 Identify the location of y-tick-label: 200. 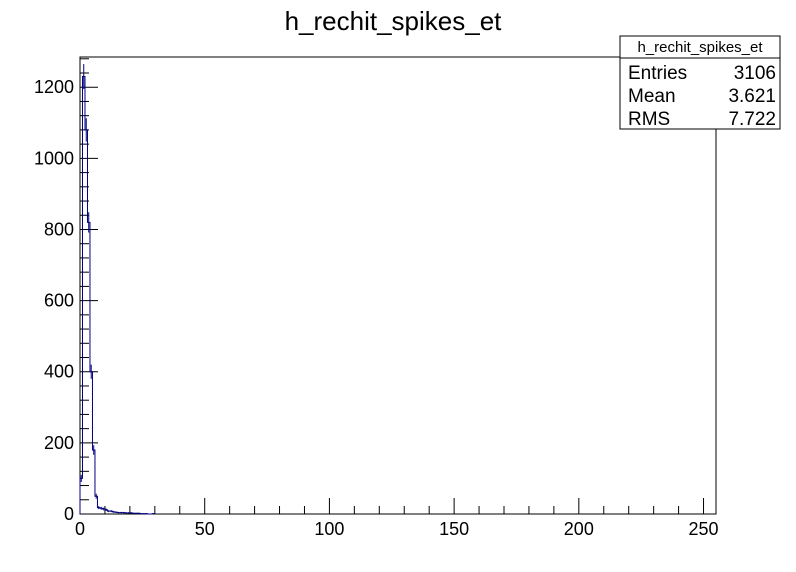
(59, 443).